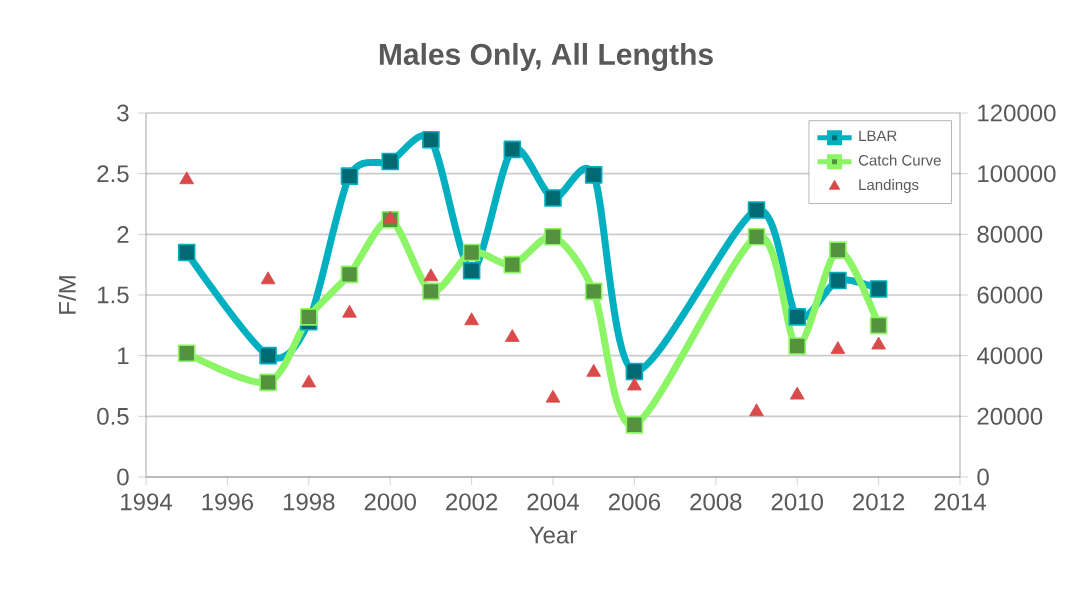 The image size is (1074, 594). Describe the element at coordinates (1010, 234) in the screenshot. I see `y2-tick-label: 80000` at that location.